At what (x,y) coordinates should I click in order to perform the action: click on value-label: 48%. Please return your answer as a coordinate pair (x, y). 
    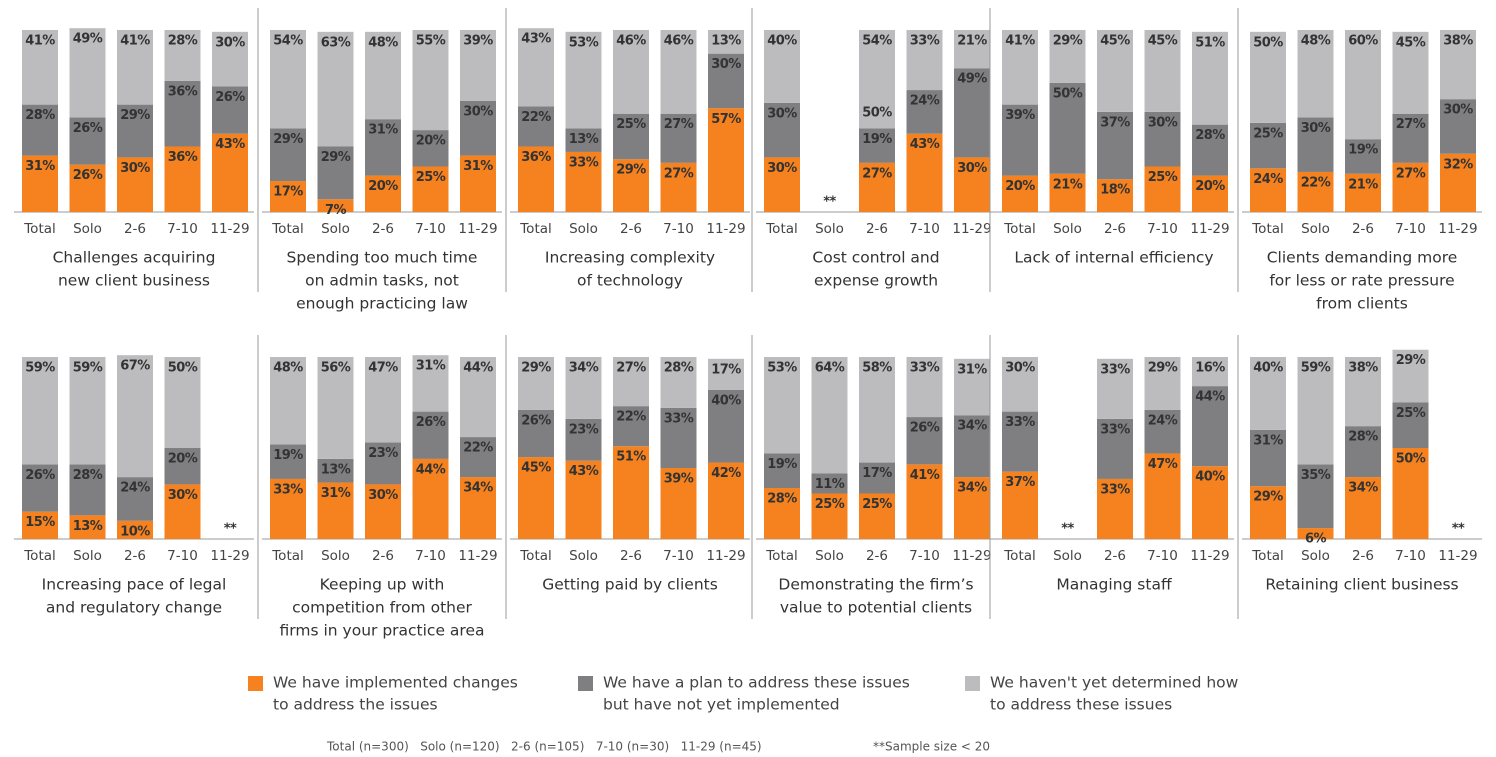
    Looking at the image, I should click on (1316, 41).